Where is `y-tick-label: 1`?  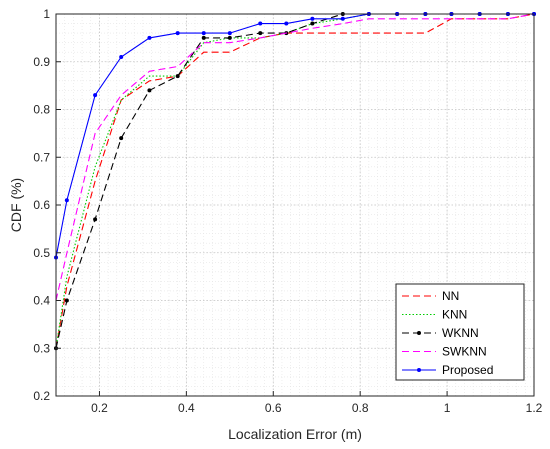 y-tick-label: 1 is located at coordinates (46, 14).